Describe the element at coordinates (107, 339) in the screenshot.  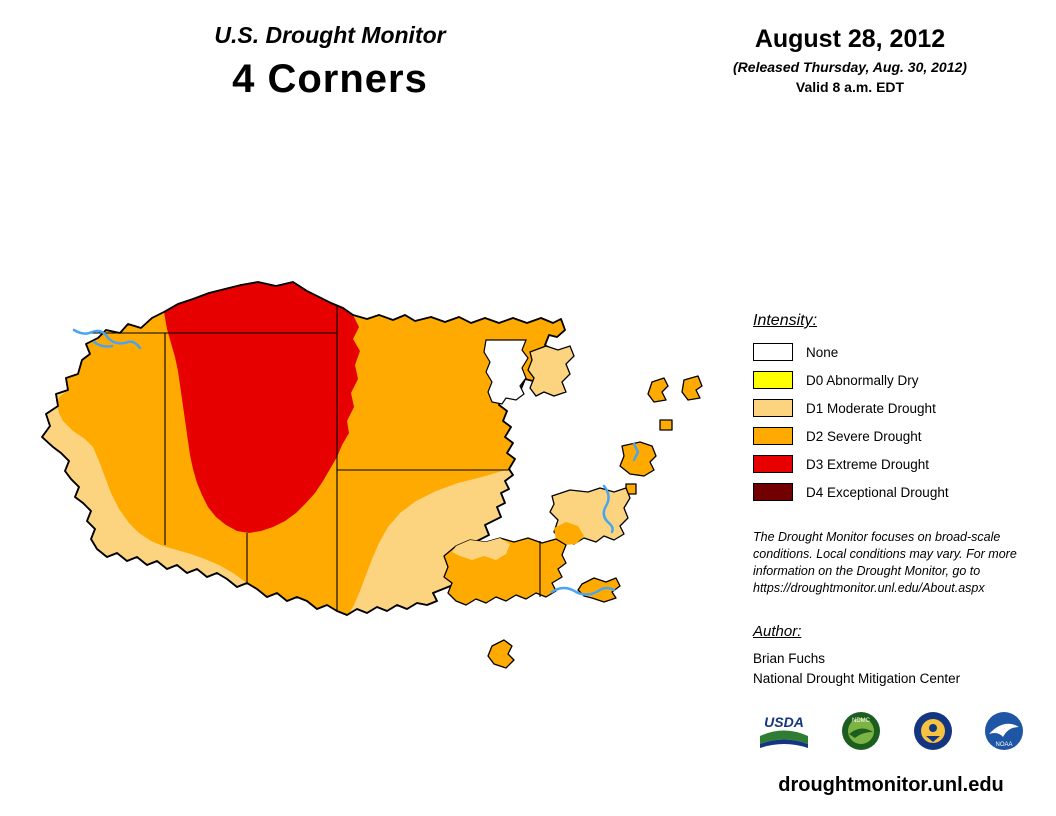
I see `river-nw` at that location.